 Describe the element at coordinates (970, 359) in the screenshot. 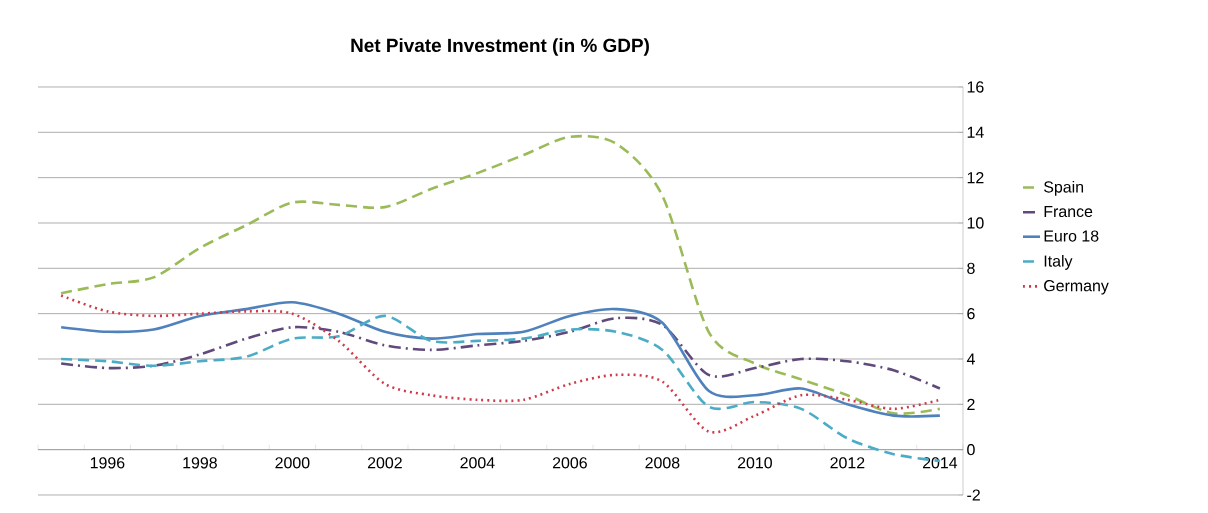

I see `y-tick-label: 4` at that location.